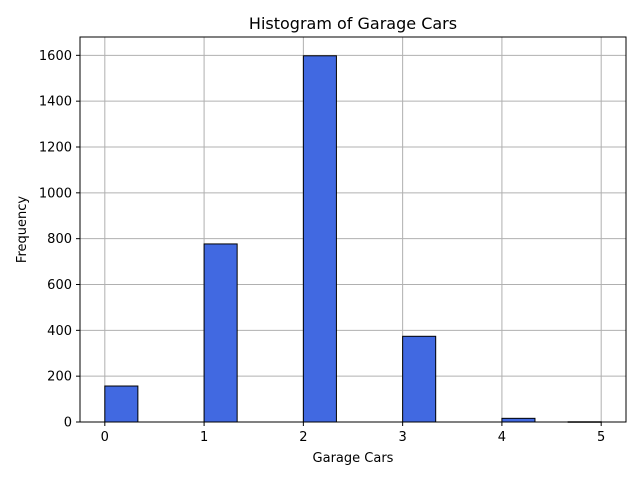 This screenshot has height=485, width=640. Describe the element at coordinates (59, 285) in the screenshot. I see `y-tick-label: 600` at that location.